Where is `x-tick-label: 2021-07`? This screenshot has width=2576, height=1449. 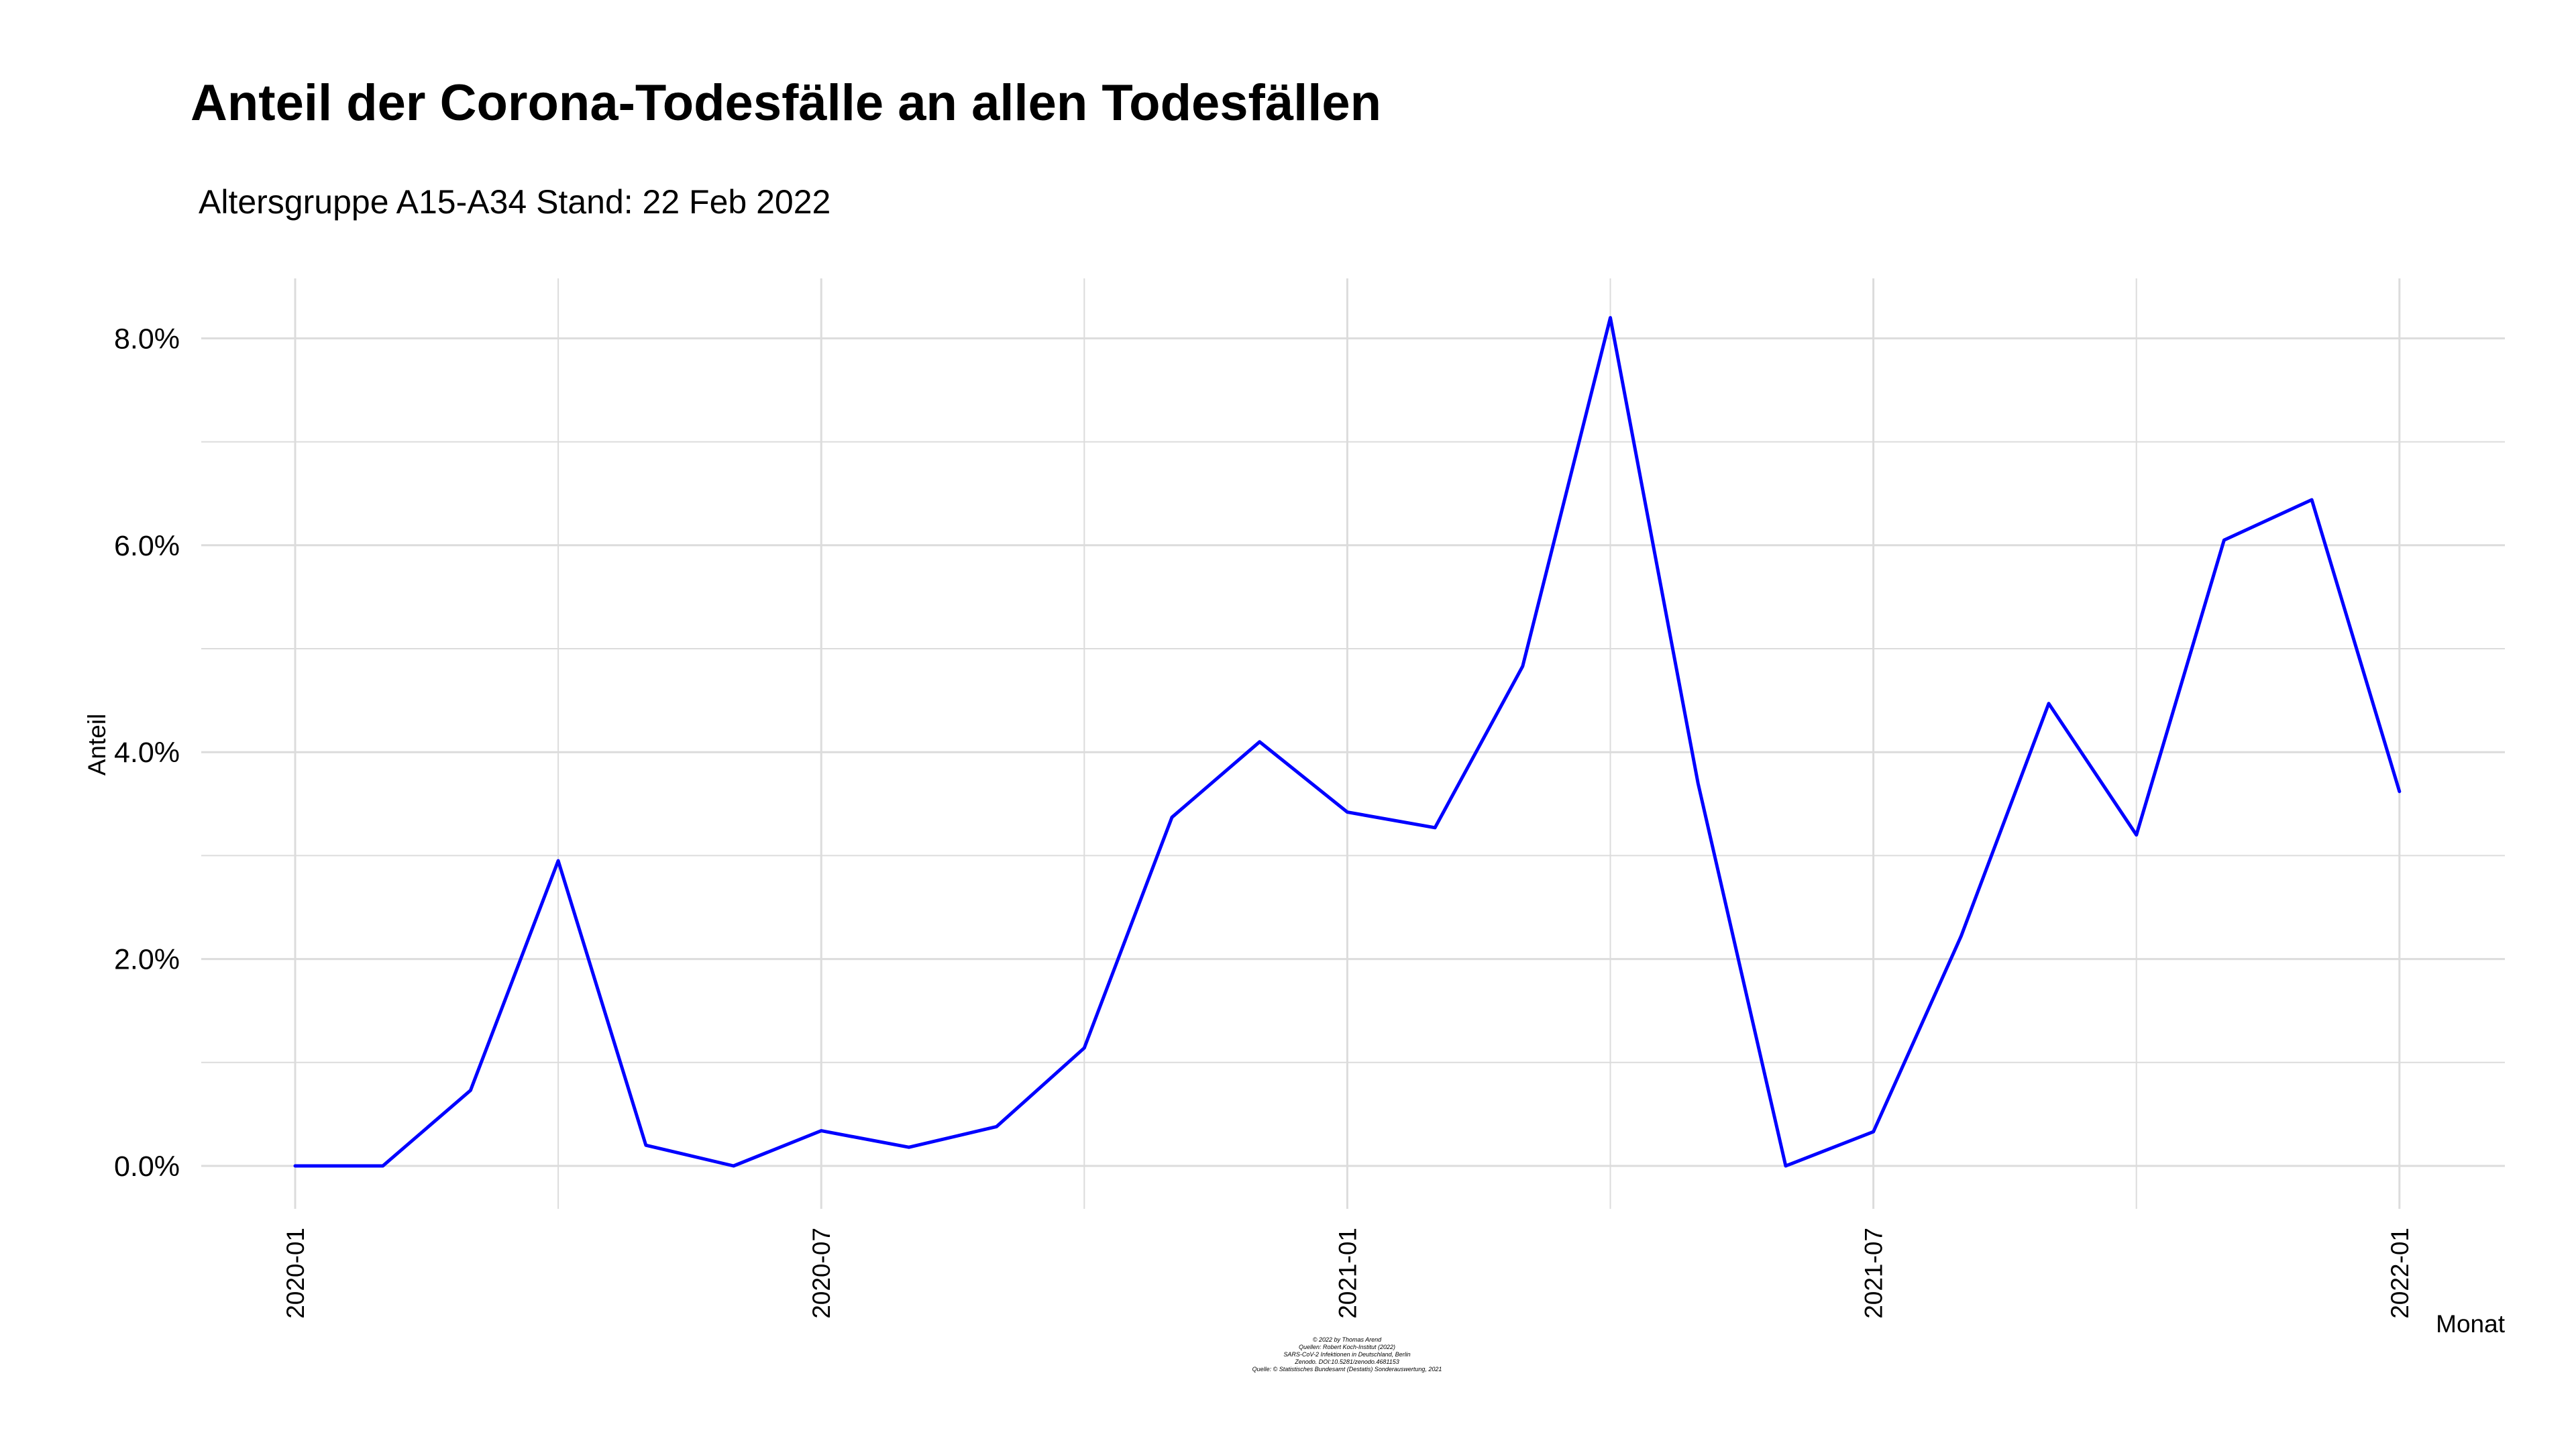
x-tick-label: 2021-07 is located at coordinates (1874, 1273).